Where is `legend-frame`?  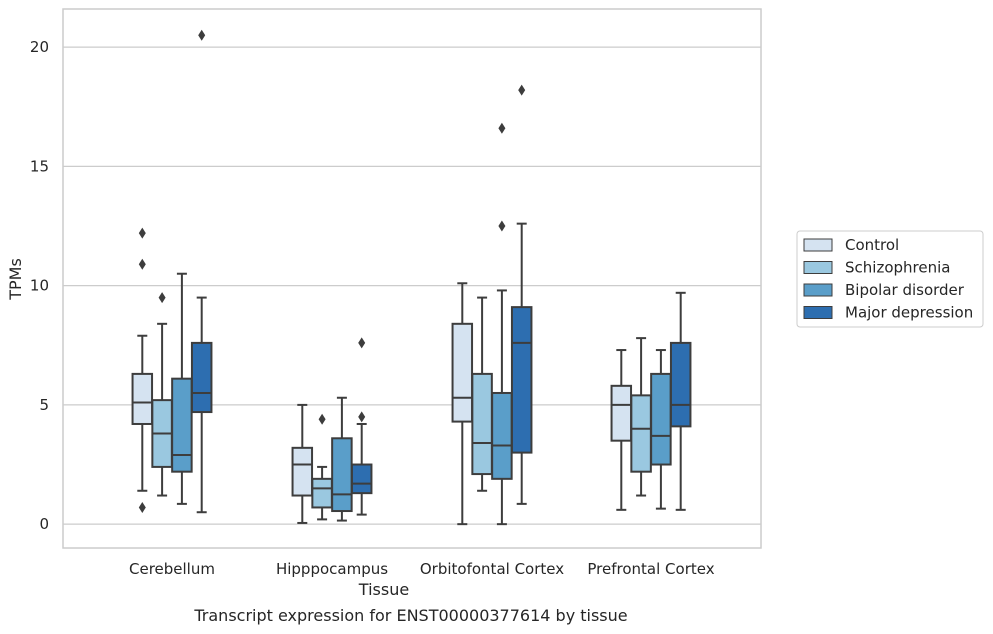 legend-frame is located at coordinates (890, 279).